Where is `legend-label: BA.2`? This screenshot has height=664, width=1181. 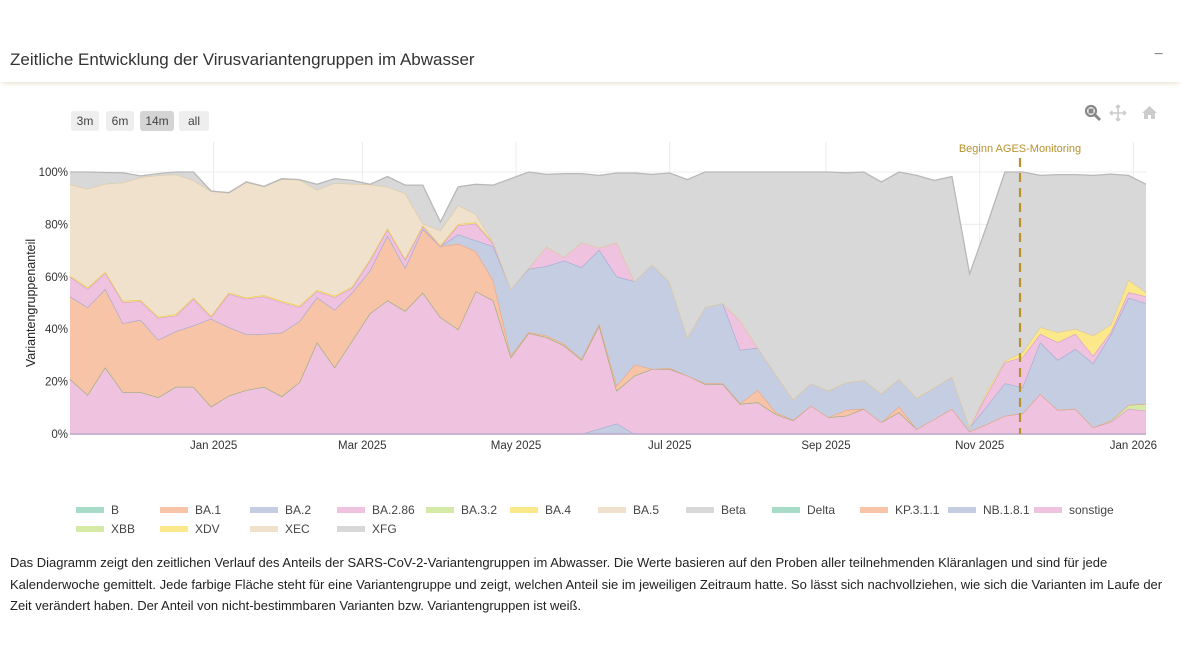 legend-label: BA.2 is located at coordinates (298, 510).